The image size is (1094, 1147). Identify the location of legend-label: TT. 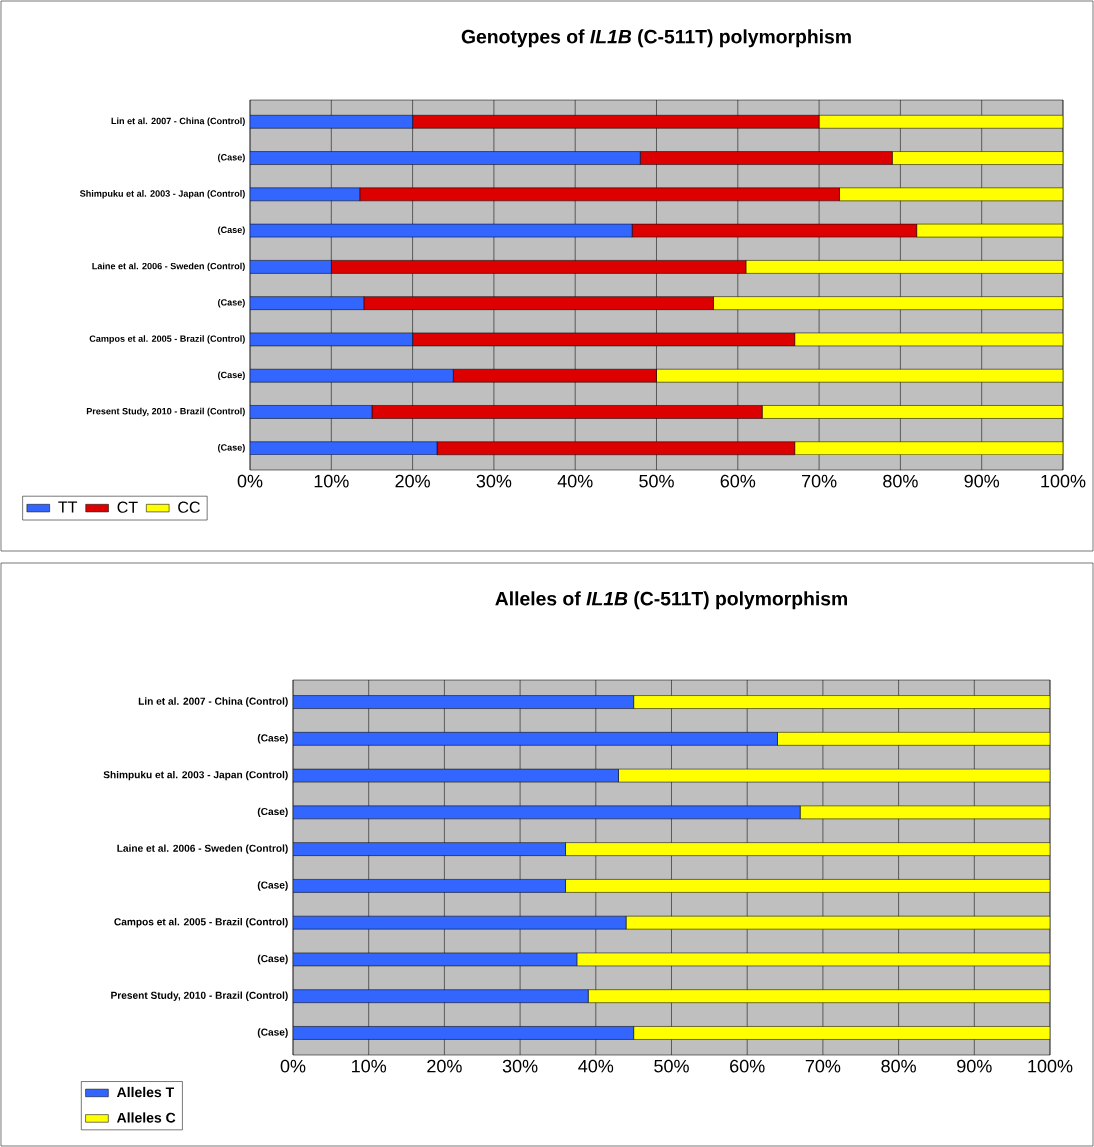
(68, 507).